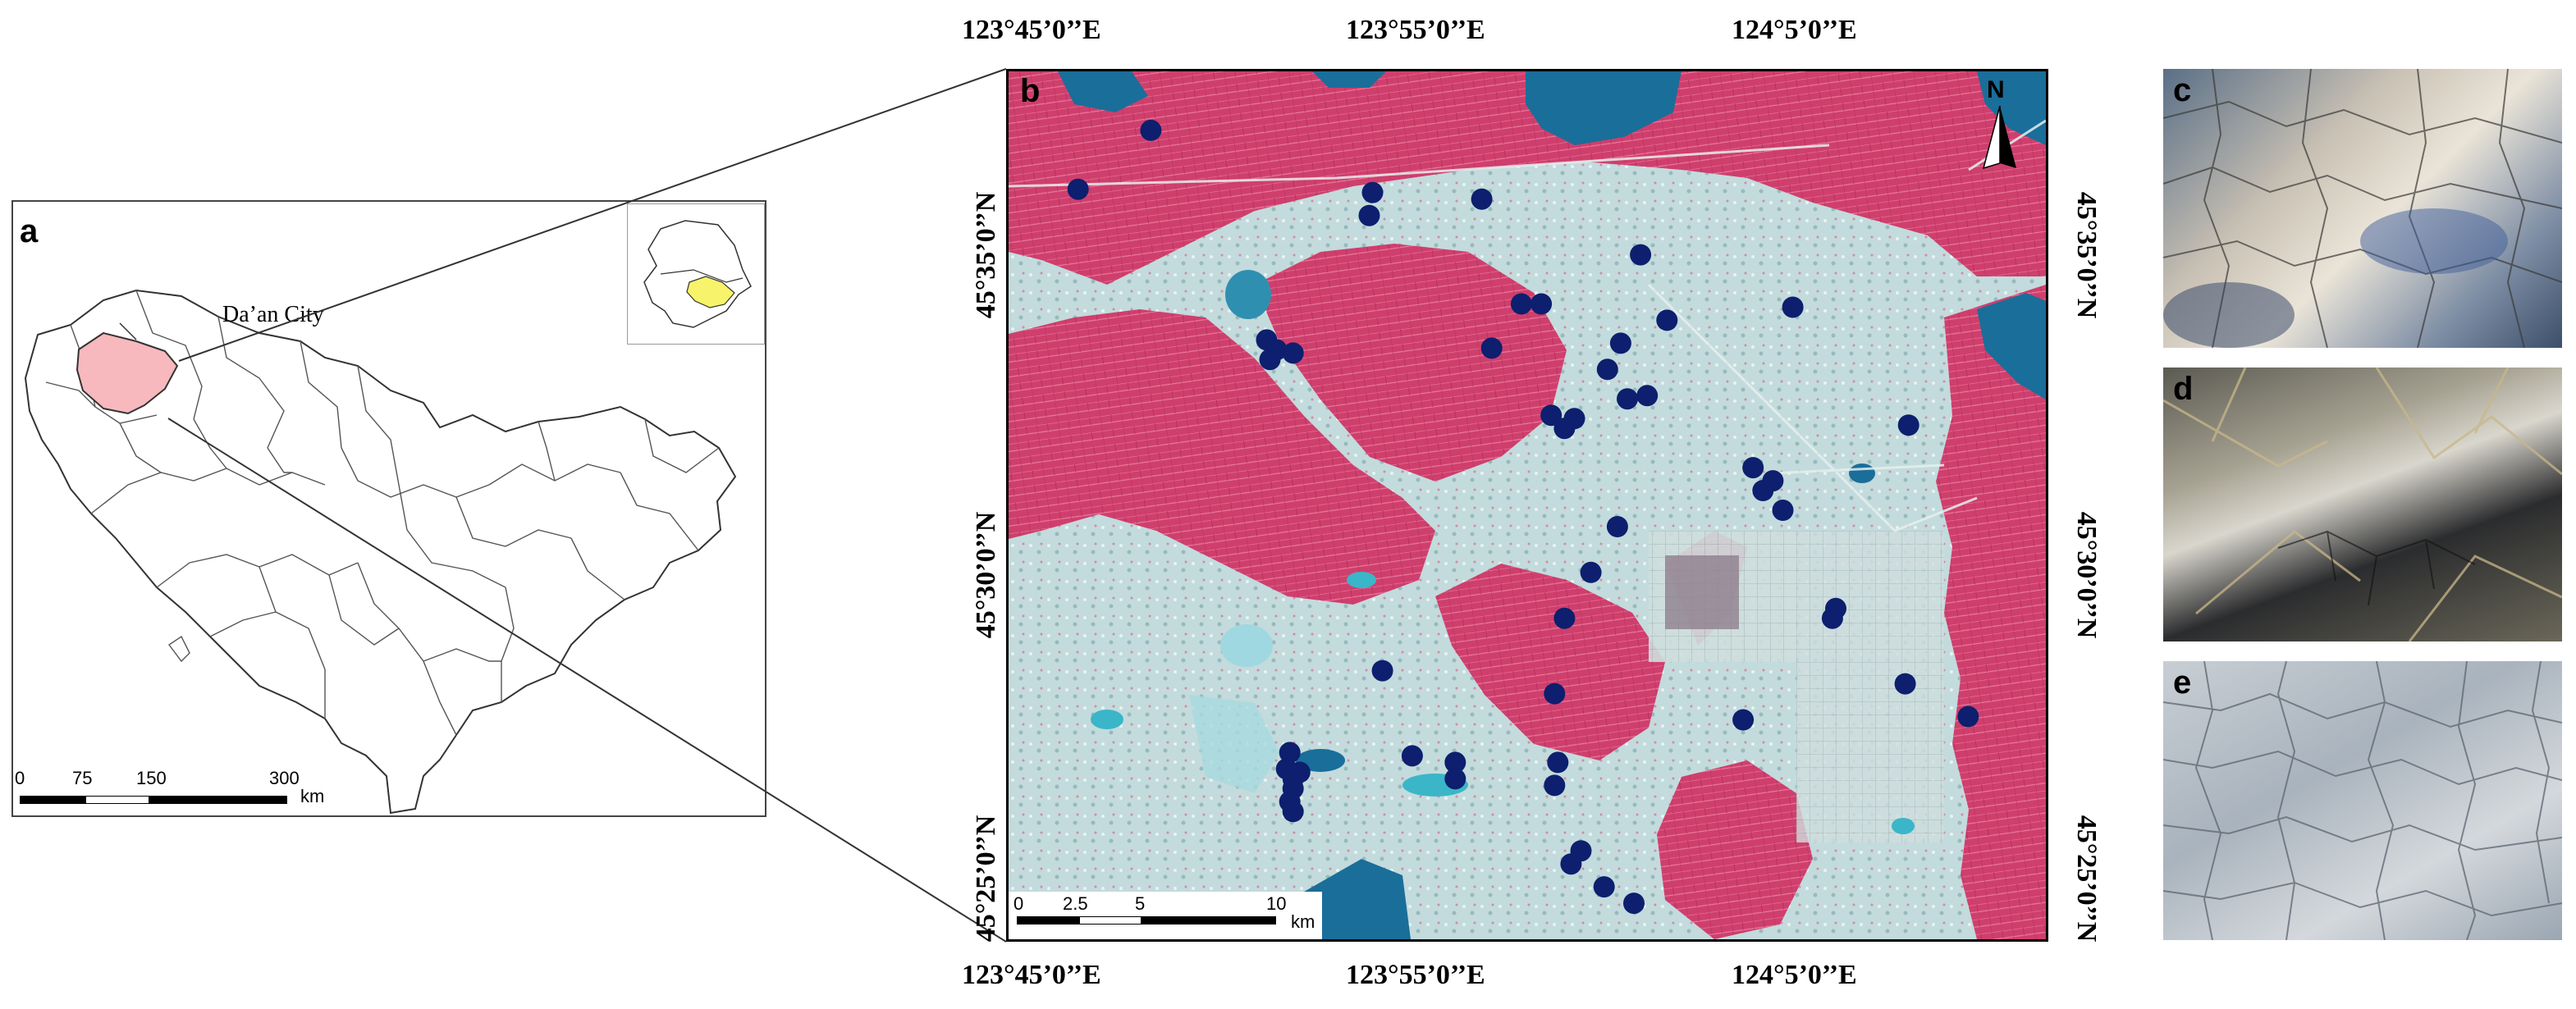  Describe the element at coordinates (710, 292) in the screenshot. I see `jilin-province-highlight` at that location.